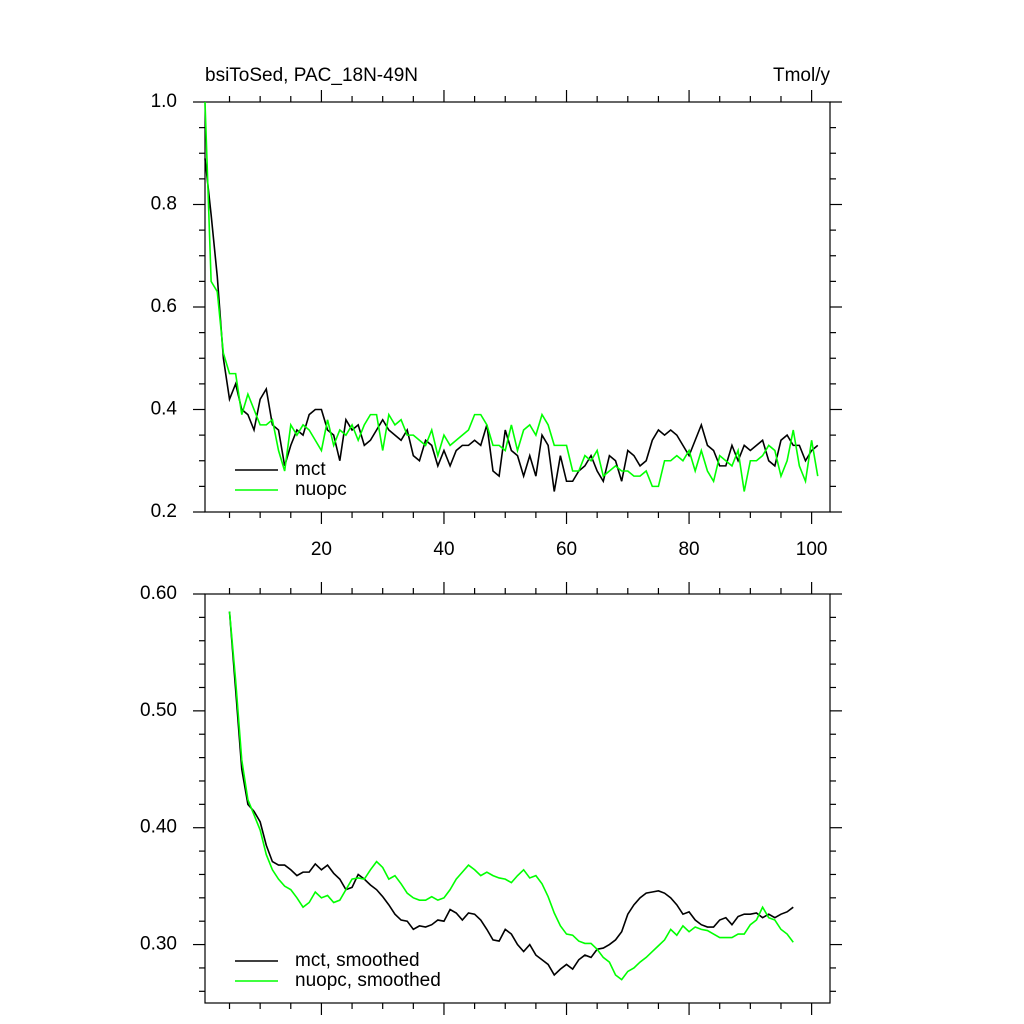 The width and height of the screenshot is (1024, 1024). I want to click on y-tick-label: 0.40, so click(158, 827).